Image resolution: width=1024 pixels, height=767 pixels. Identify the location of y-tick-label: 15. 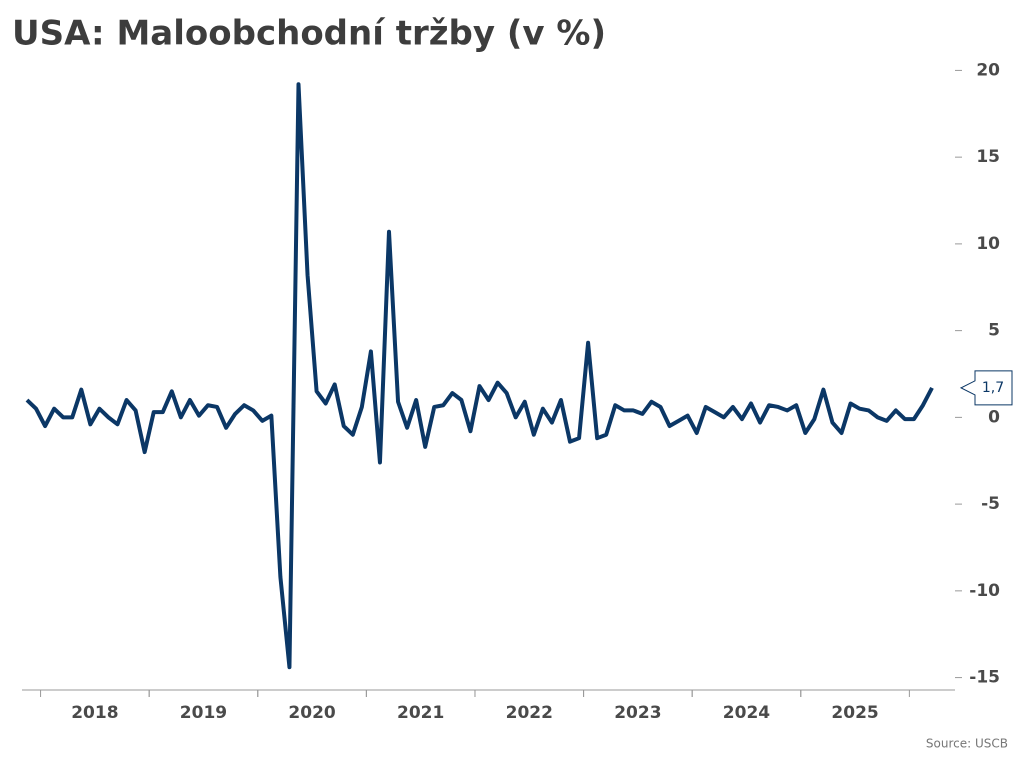
(988, 157).